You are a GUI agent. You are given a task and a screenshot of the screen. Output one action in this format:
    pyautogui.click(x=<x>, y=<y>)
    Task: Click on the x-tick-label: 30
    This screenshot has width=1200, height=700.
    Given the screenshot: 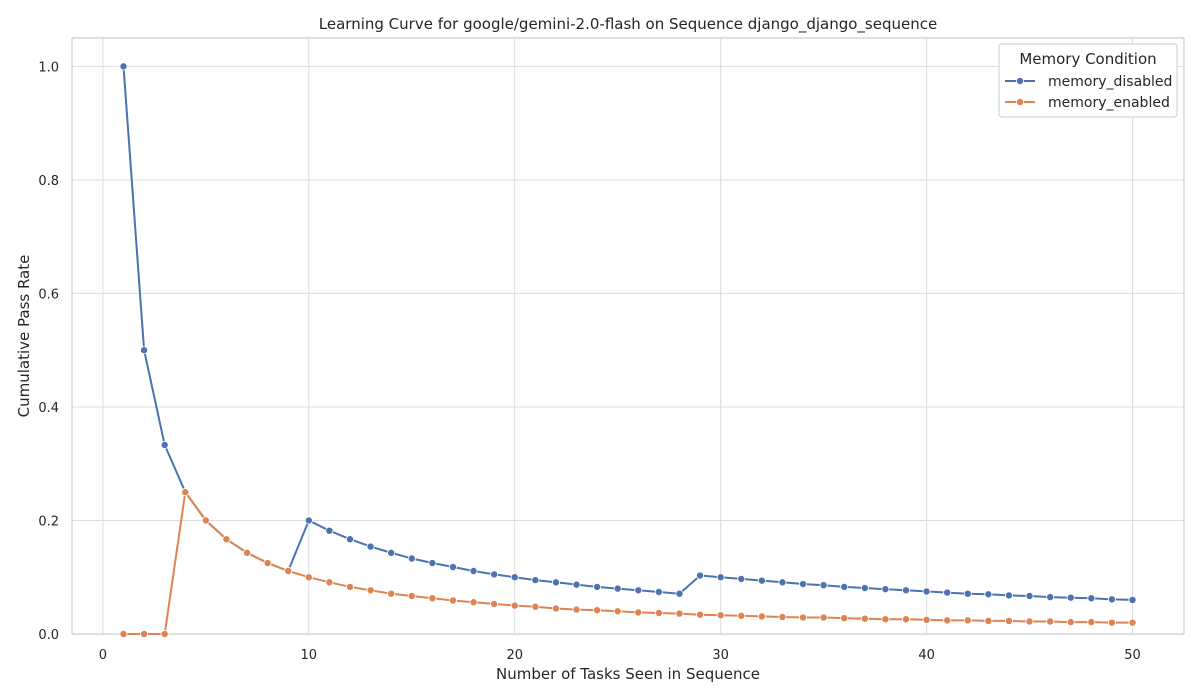 What is the action you would take?
    pyautogui.click(x=720, y=655)
    